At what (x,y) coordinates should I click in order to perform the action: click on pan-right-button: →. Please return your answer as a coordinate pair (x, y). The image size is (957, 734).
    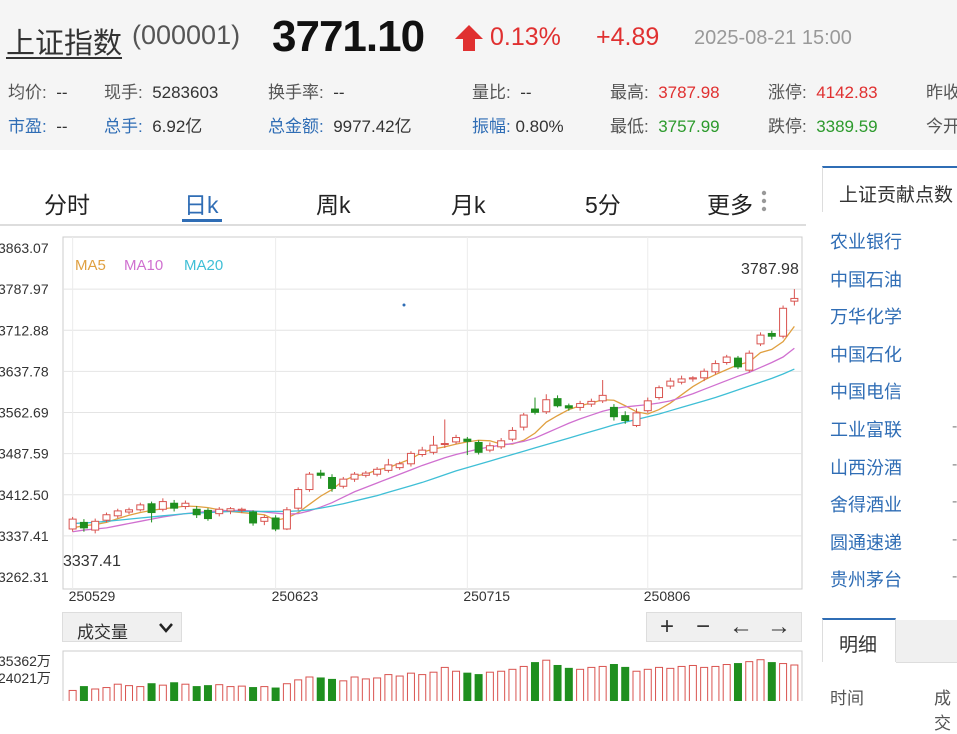
    Looking at the image, I should click on (779, 626).